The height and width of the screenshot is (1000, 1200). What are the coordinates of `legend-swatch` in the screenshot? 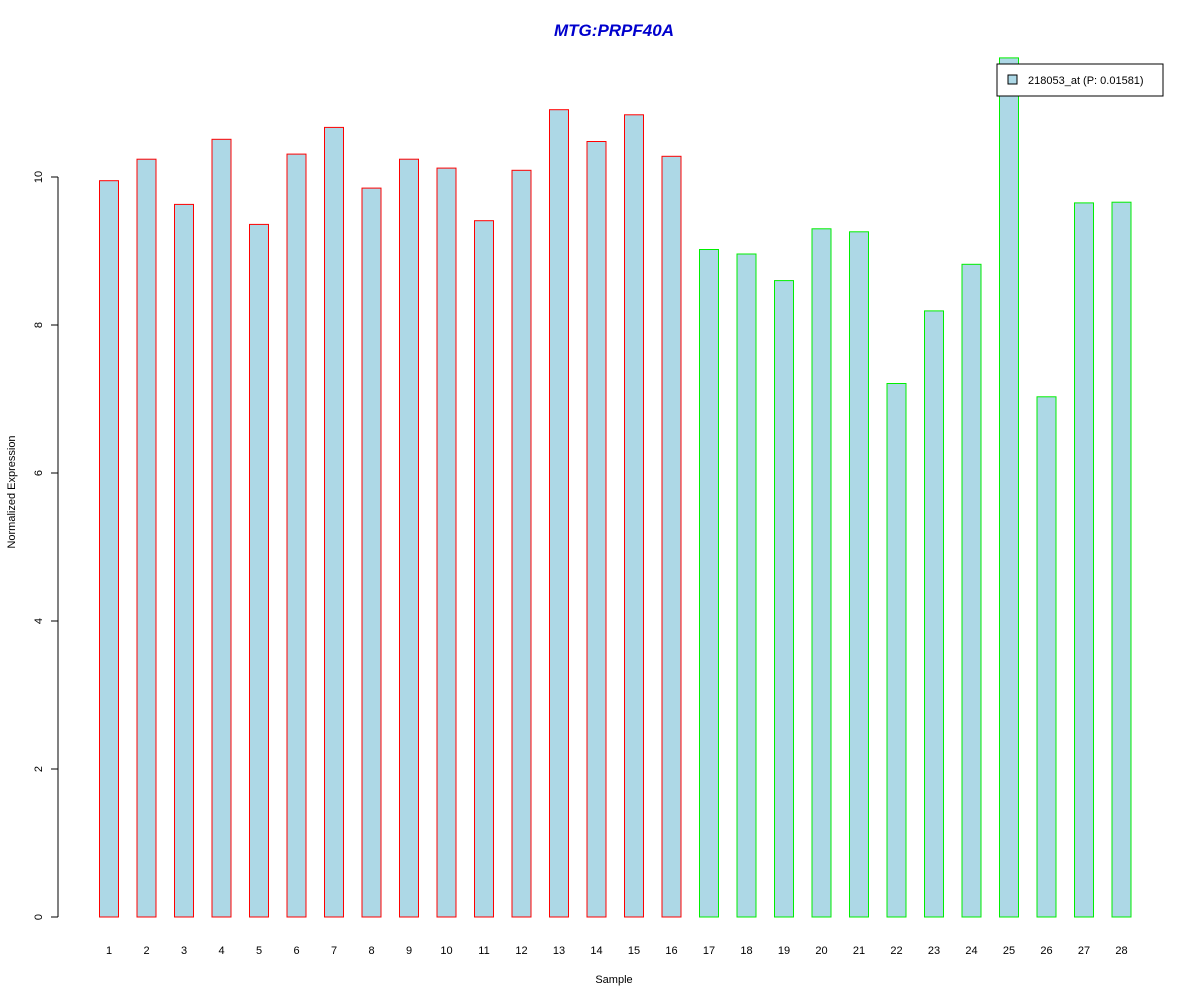 It's located at (1012, 79).